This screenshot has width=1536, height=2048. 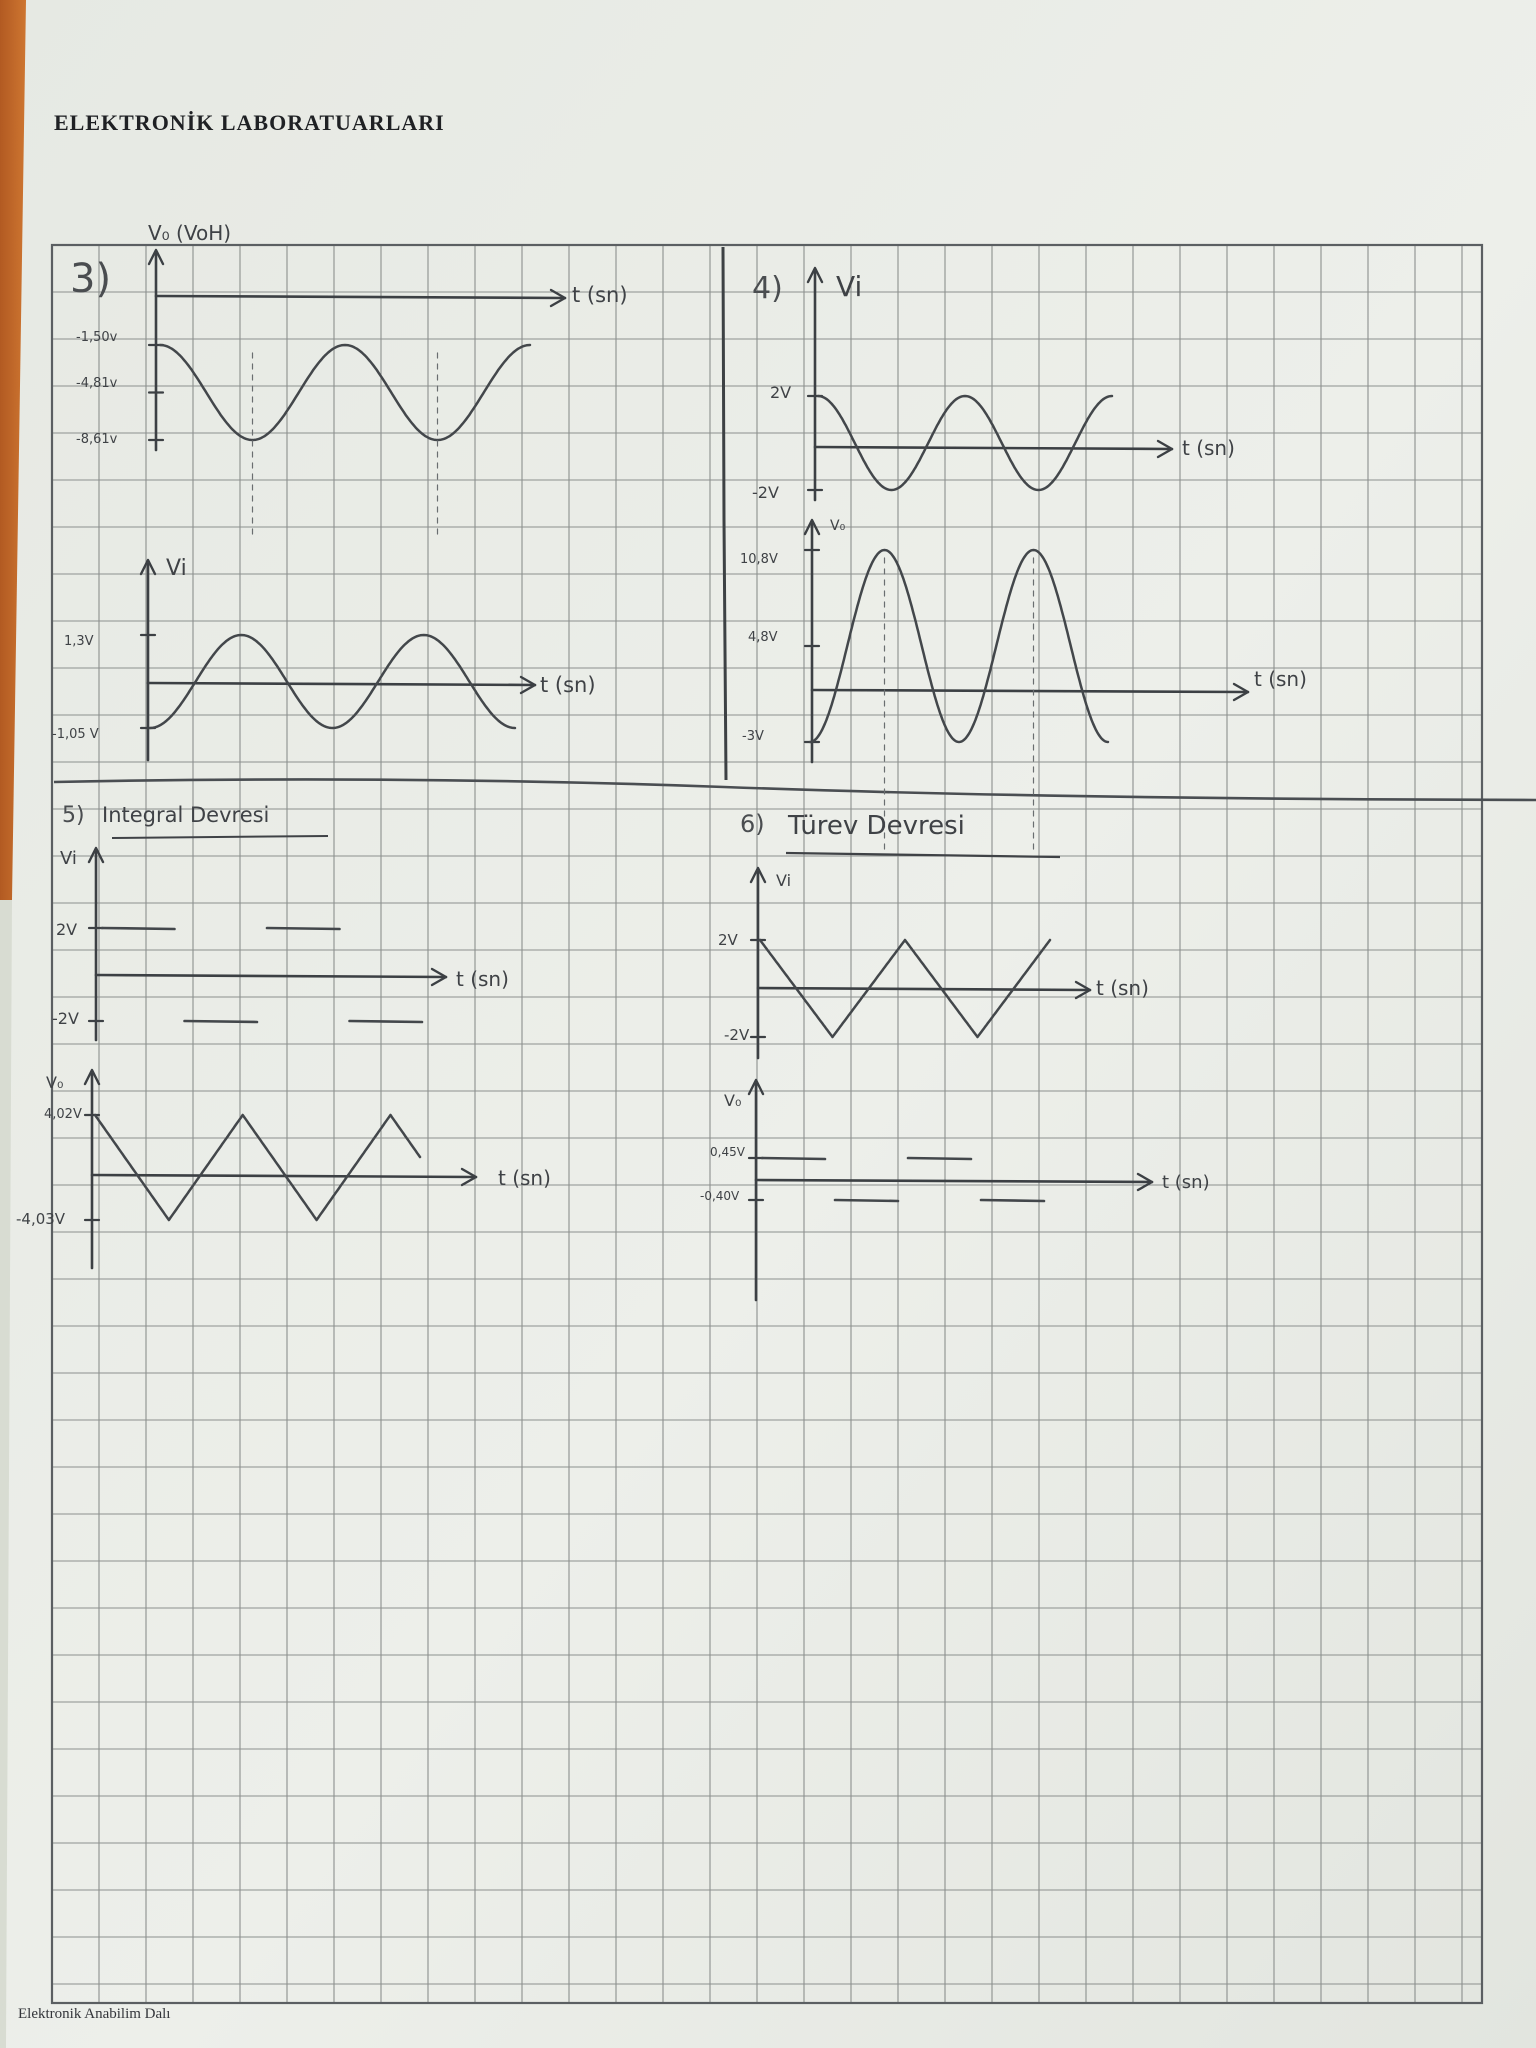 I want to click on s6-top-tick-1: 2V, so click(x=728, y=940).